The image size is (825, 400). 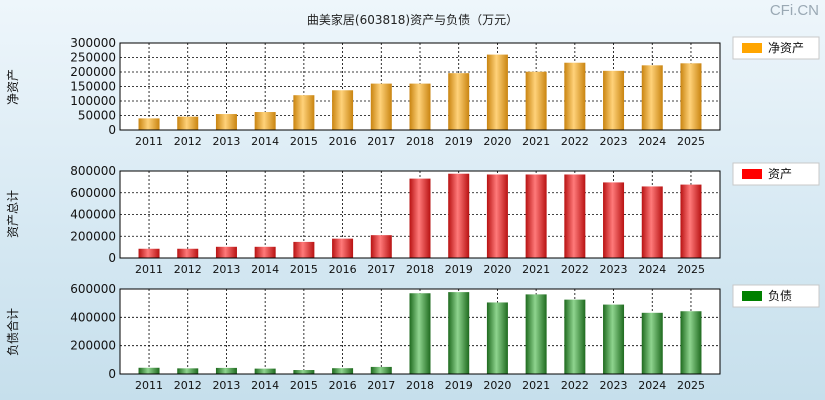 What do you see at coordinates (12, 332) in the screenshot?
I see `y-axis-label: 负债合计` at bounding box center [12, 332].